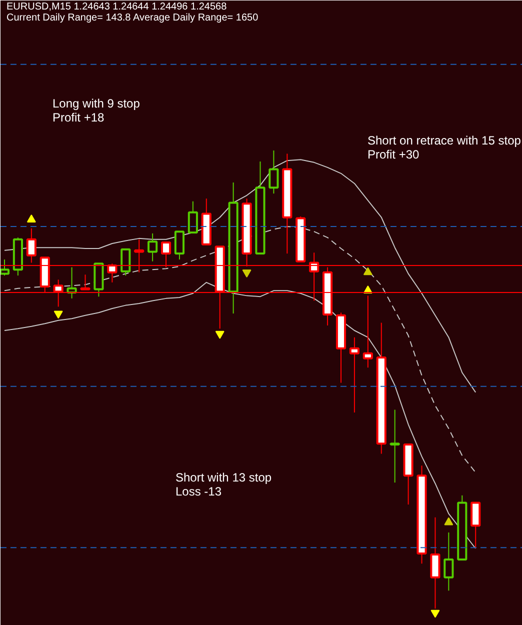 This screenshot has height=625, width=522. I want to click on text: Long with 9 stop Profit +18, so click(96, 110).